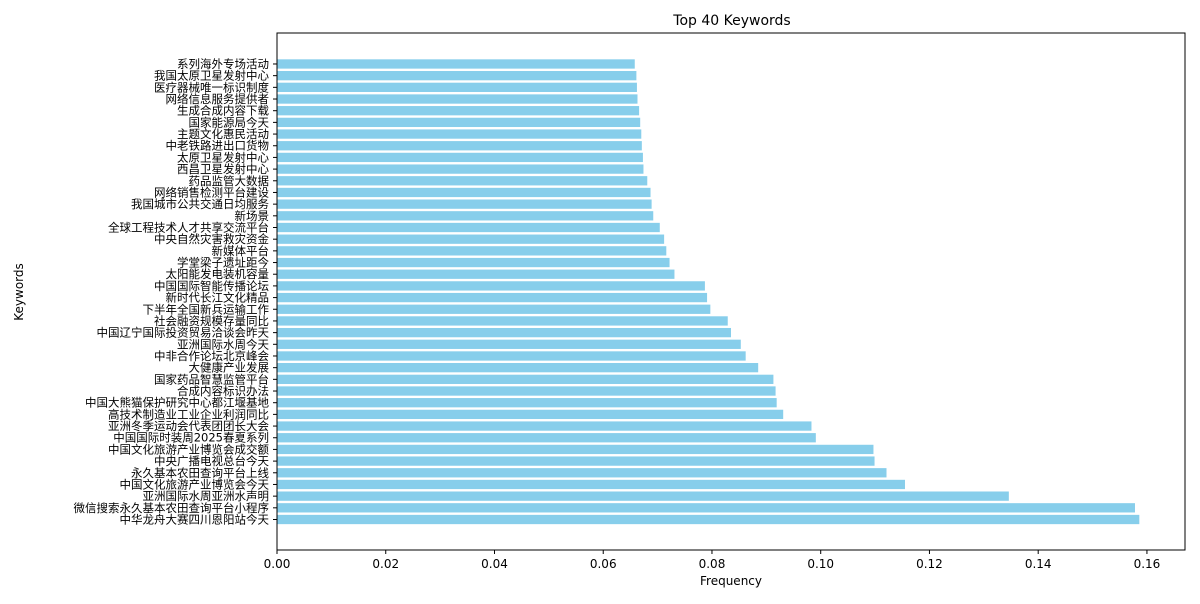  I want to click on x-tick-label: 0.02, so click(385, 564).